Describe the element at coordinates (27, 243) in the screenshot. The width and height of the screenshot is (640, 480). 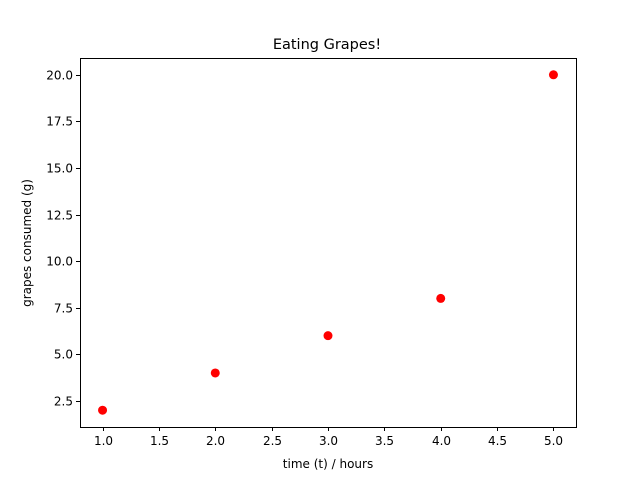
I see `y-axis-label: grapes consumed (g)` at that location.